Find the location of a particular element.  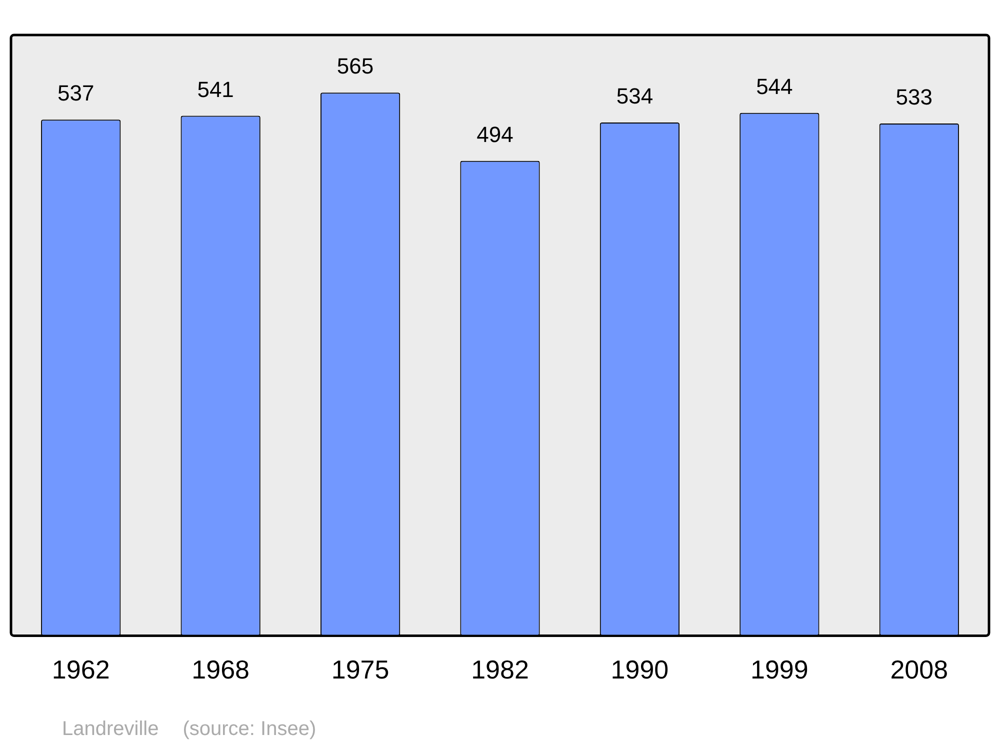

x-tick-label: 1990 is located at coordinates (639, 669).